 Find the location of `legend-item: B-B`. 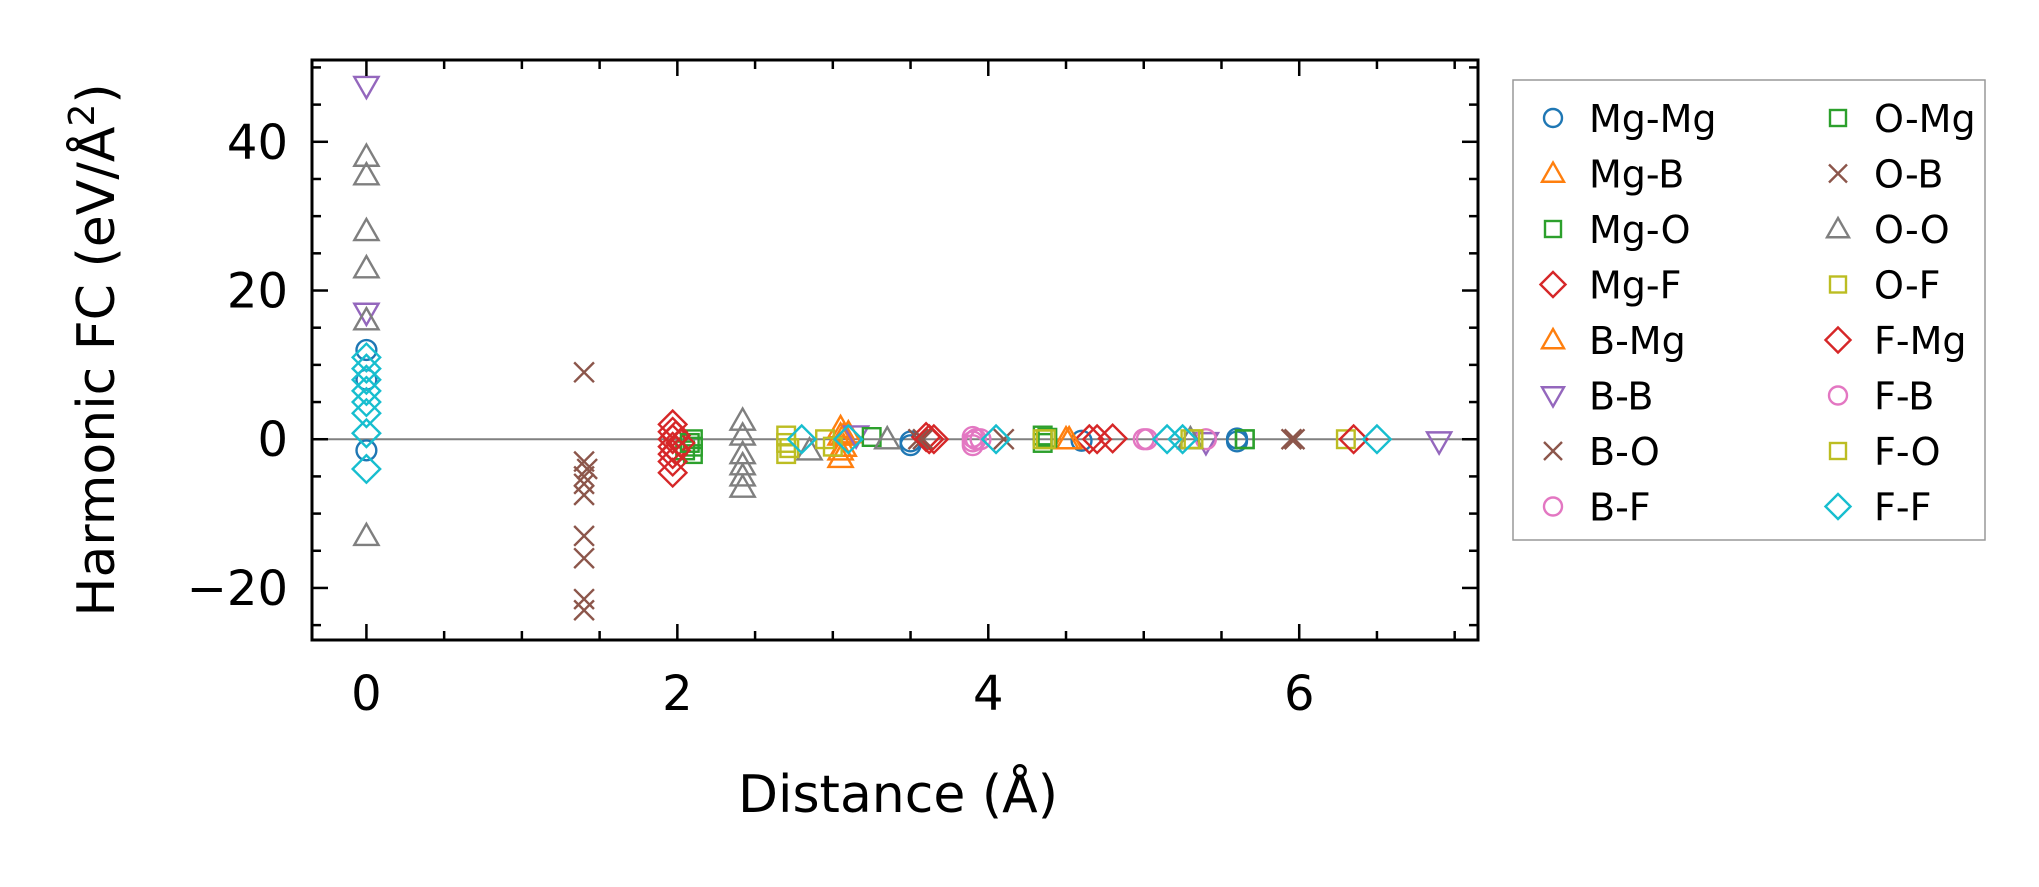

legend-item: B-B is located at coordinates (1596, 397).